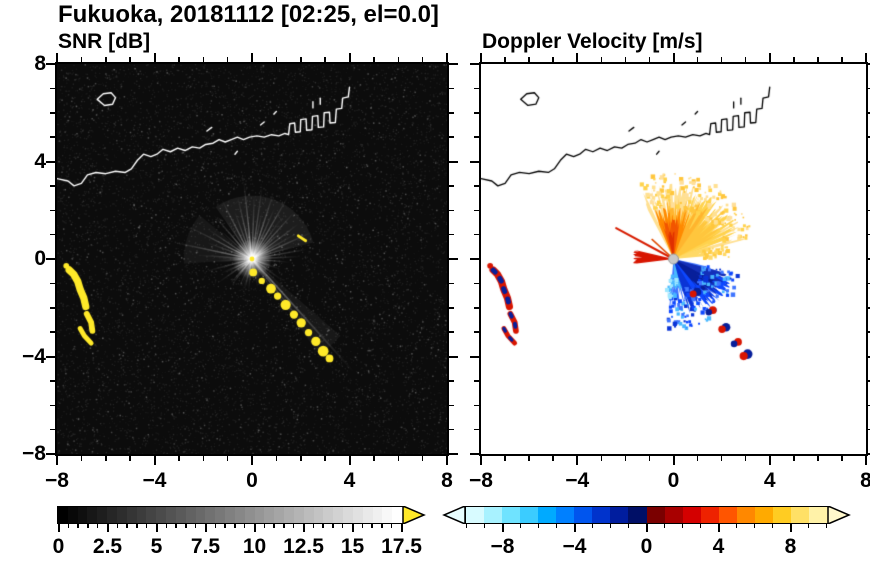  What do you see at coordinates (34, 356) in the screenshot?
I see `y-tick-label: −4` at bounding box center [34, 356].